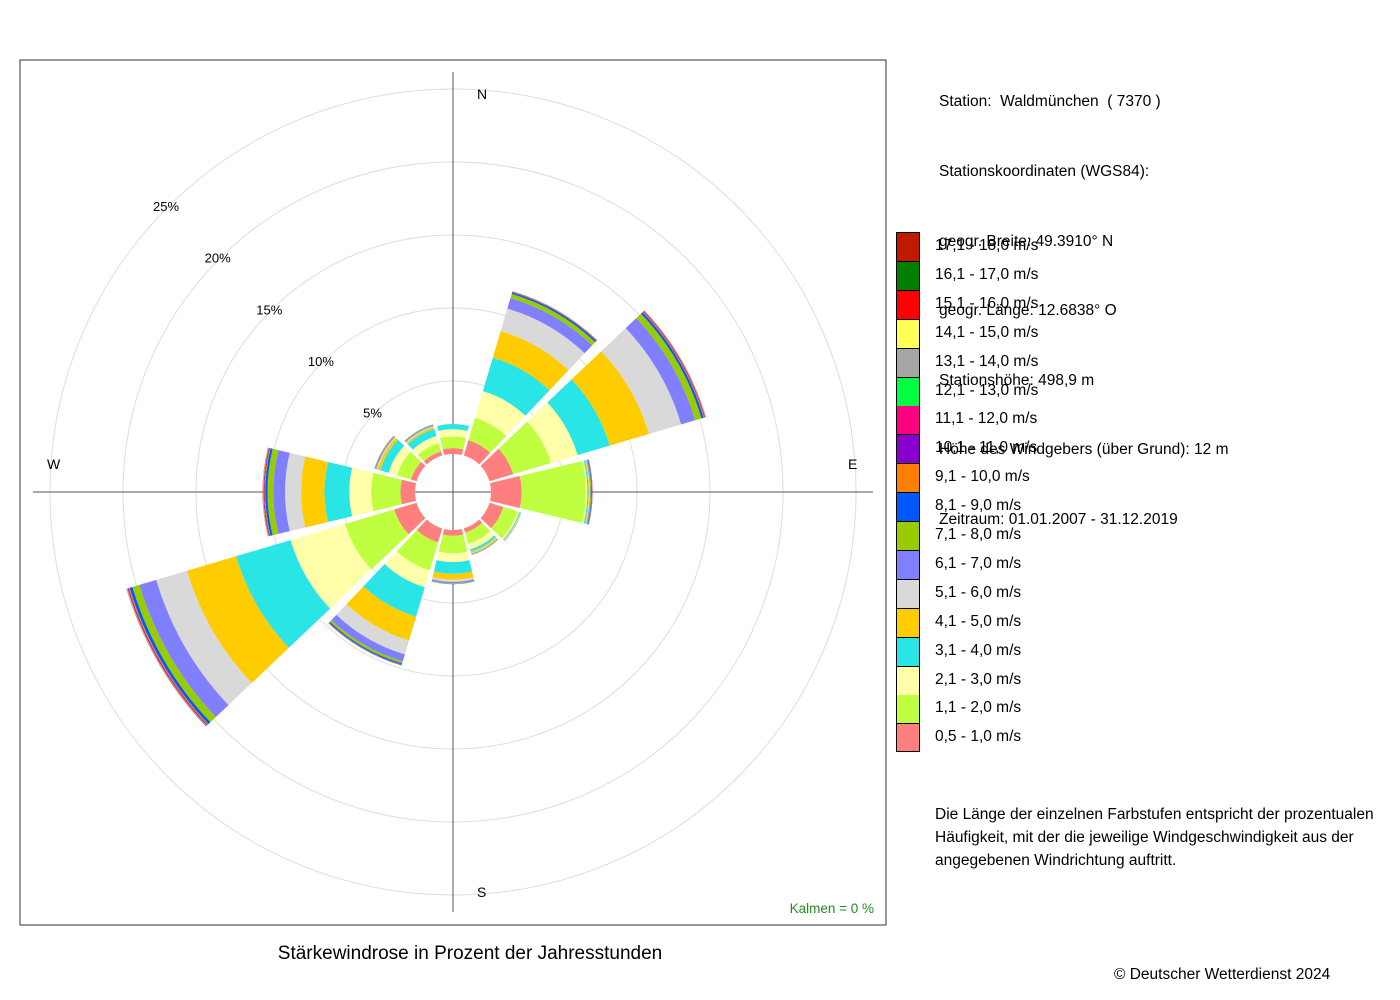 The image size is (1400, 1000). I want to click on station-line: geogr. Breite: 49.3910° N, so click(1026, 241).